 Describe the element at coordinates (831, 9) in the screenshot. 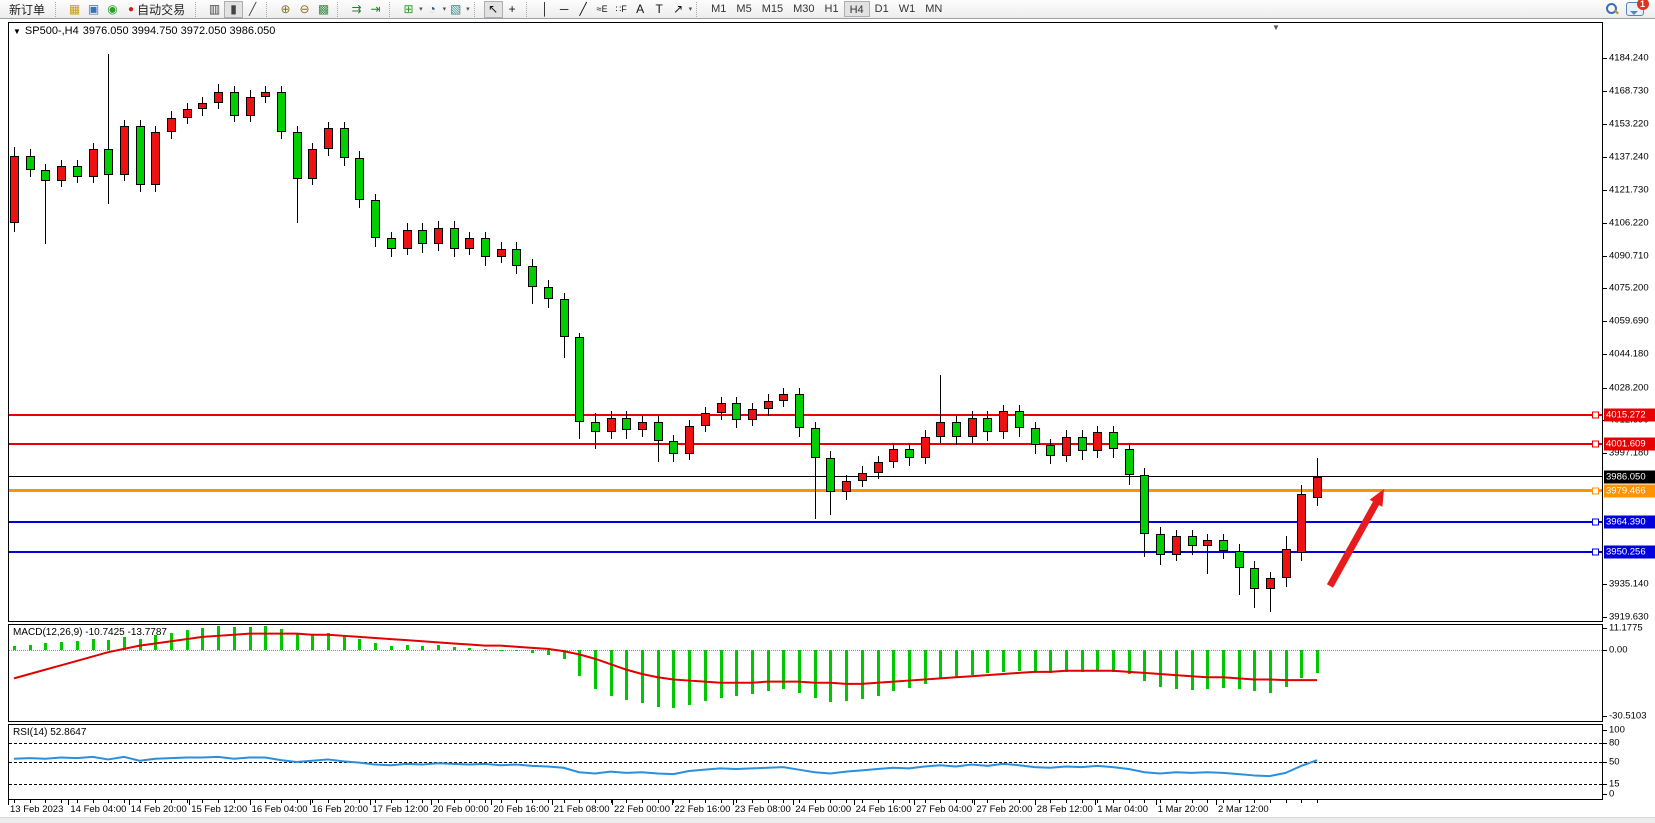

I see `timeframe-h1: H1` at that location.